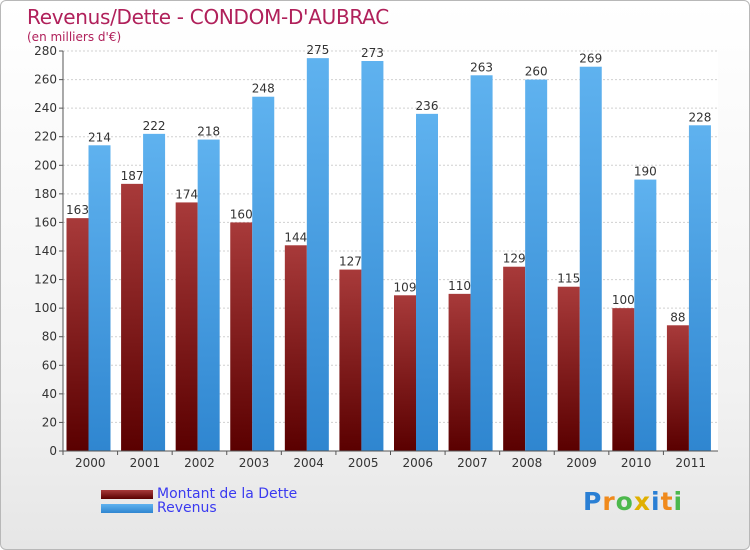 The height and width of the screenshot is (550, 750). What do you see at coordinates (363, 463) in the screenshot?
I see `x-tick-label: 2005` at bounding box center [363, 463].